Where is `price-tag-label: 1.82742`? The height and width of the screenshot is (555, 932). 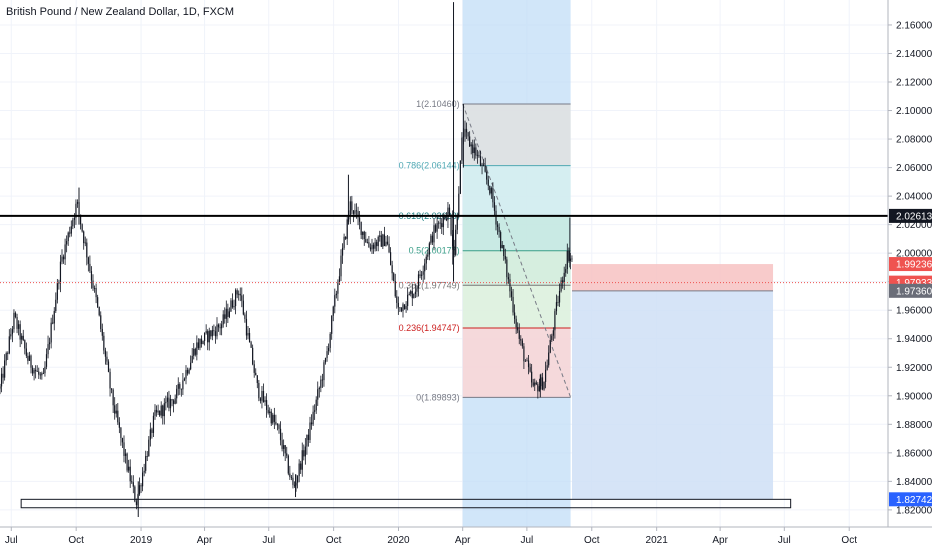
price-tag-label: 1.82742 is located at coordinates (914, 500).